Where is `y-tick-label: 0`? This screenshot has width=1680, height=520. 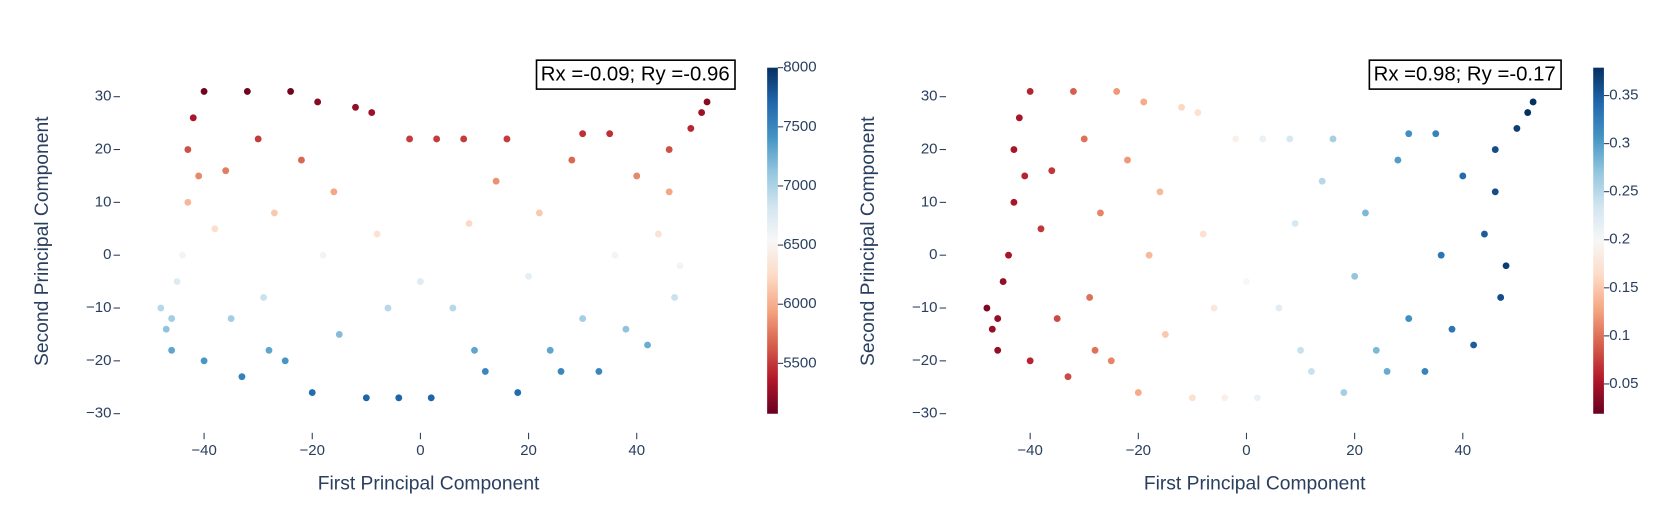
y-tick-label: 0 is located at coordinates (933, 254).